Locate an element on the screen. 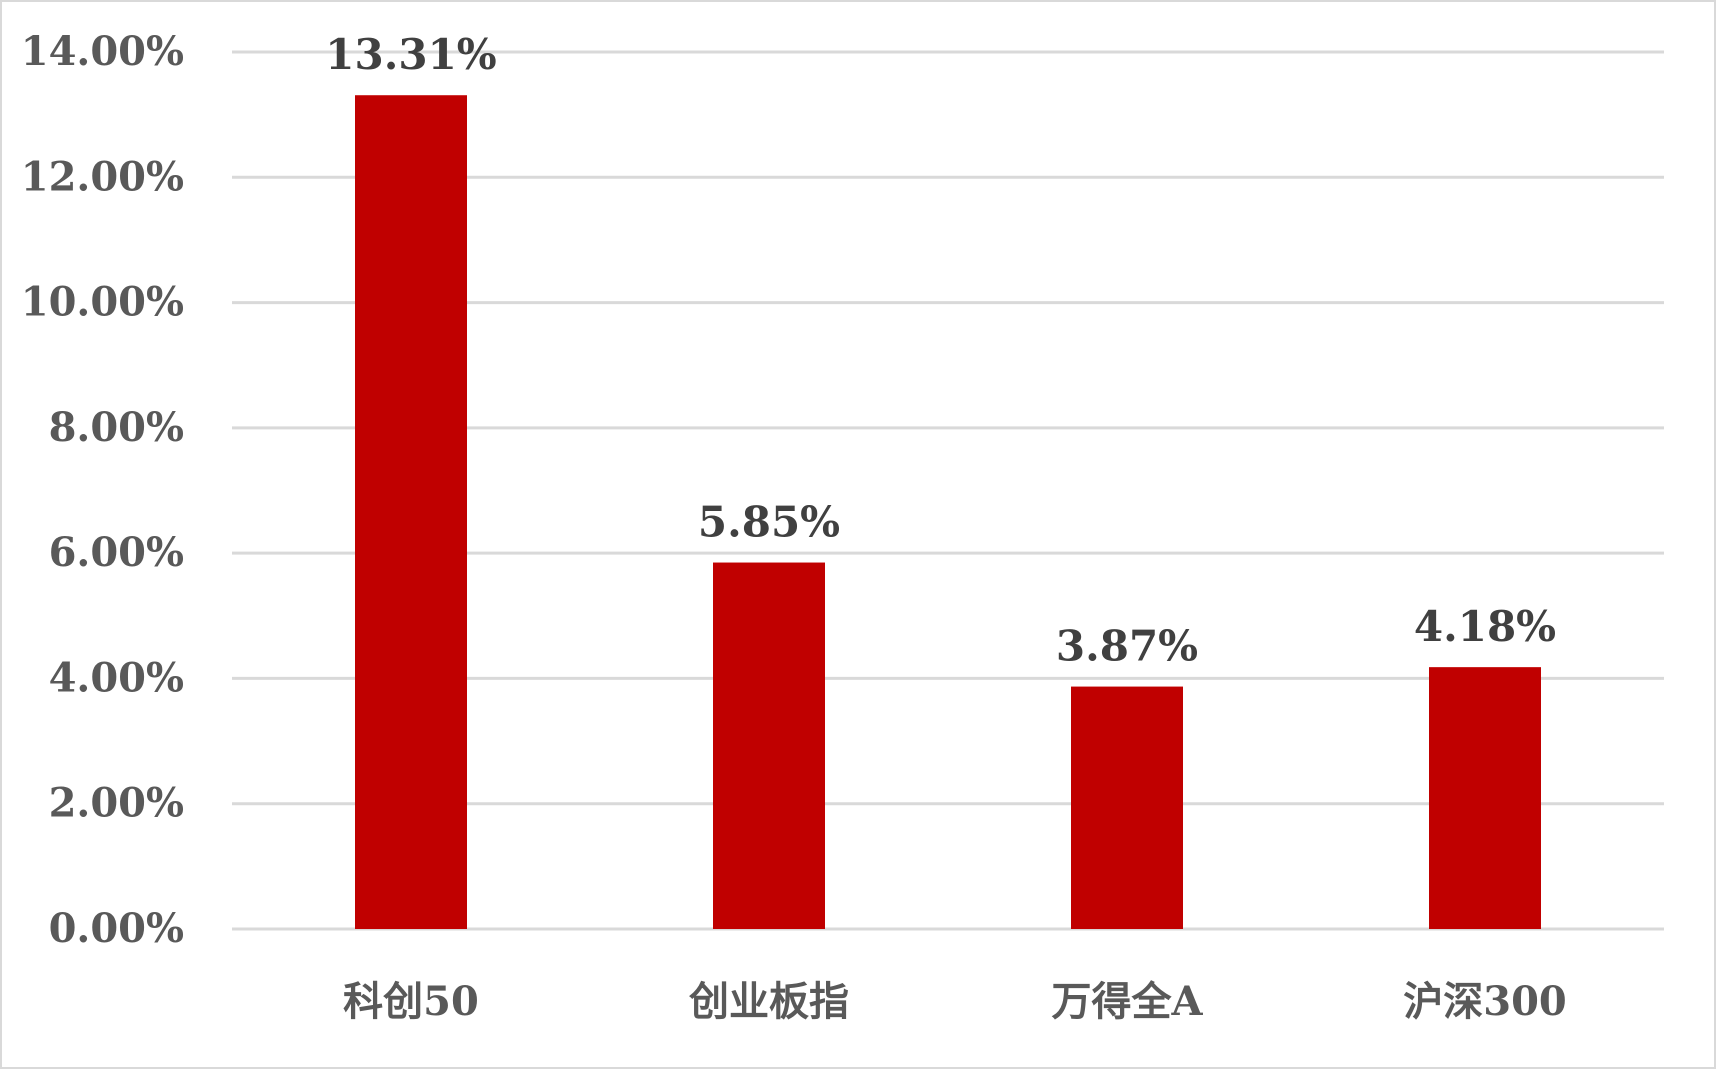 The width and height of the screenshot is (1716, 1069). y-tick-label: 12.00% is located at coordinates (102, 176).